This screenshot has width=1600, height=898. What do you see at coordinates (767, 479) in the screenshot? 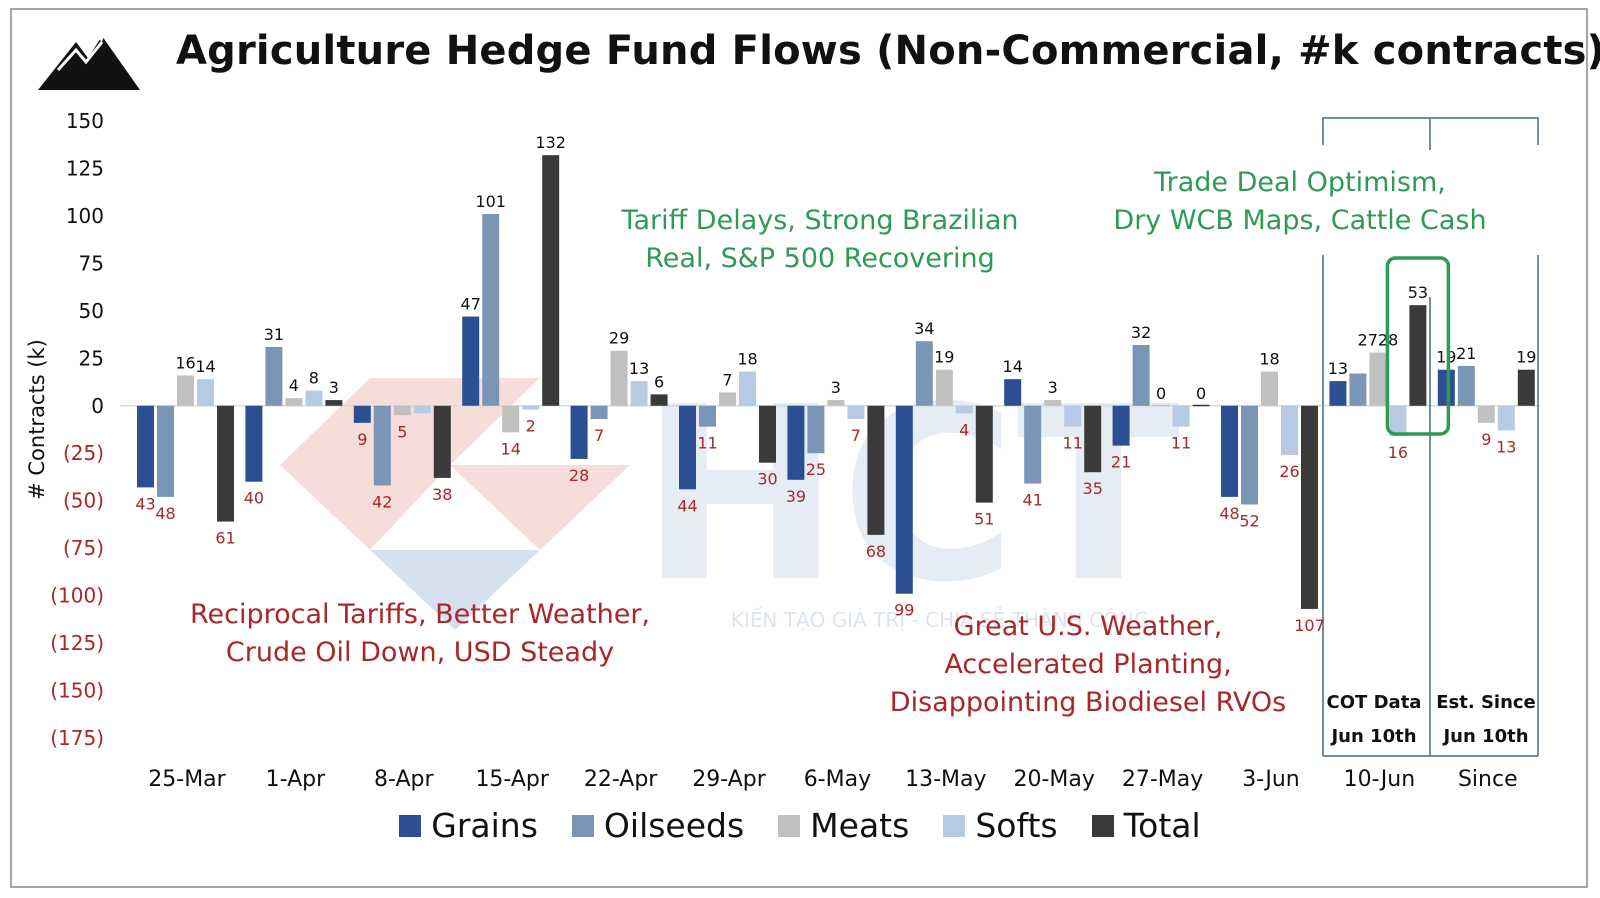
I see `data-label: 30` at bounding box center [767, 479].